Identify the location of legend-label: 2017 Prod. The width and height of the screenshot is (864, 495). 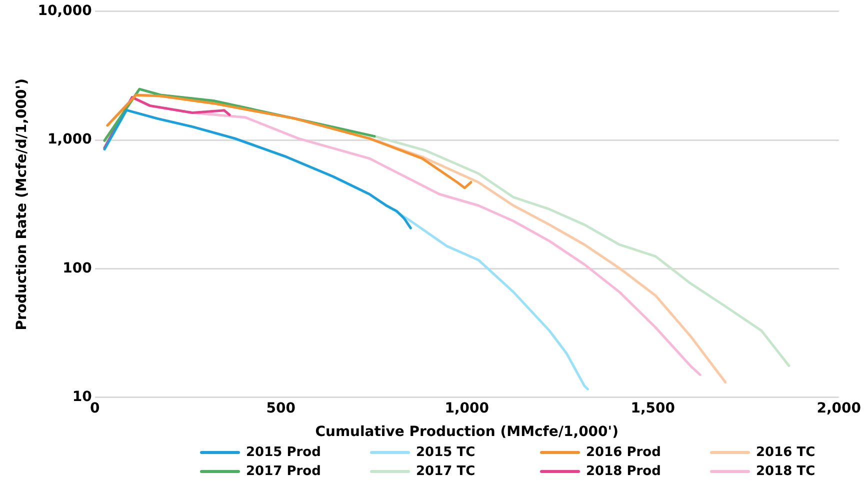
(283, 471).